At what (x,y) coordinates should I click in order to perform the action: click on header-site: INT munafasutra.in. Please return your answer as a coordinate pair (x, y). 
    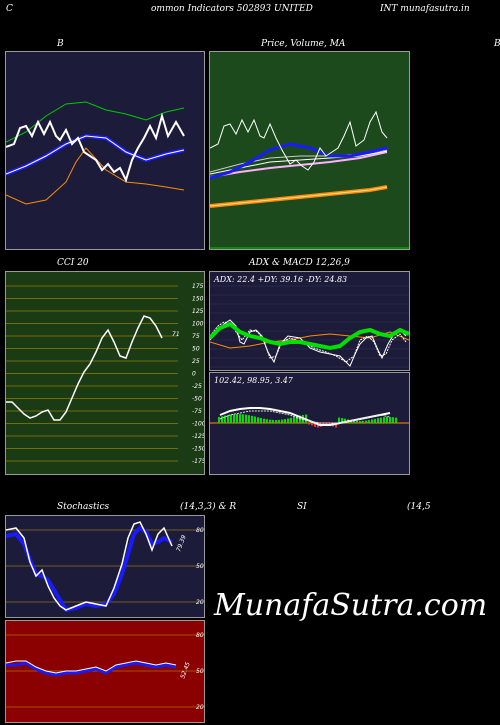
    Looking at the image, I should click on (425, 9).